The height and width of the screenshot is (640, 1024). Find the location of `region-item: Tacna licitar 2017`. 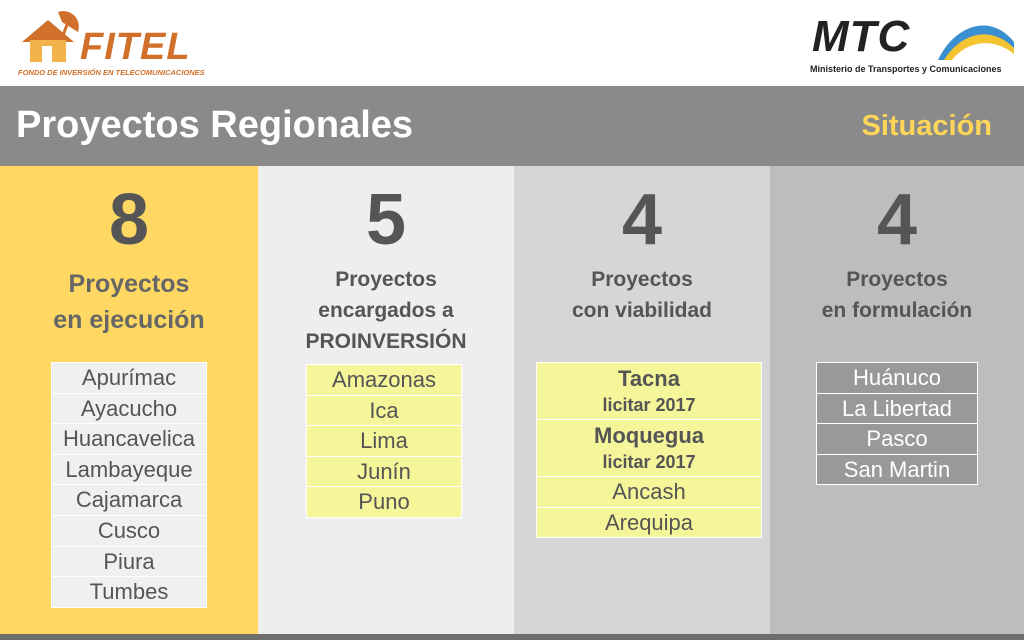

region-item: Tacna licitar 2017 is located at coordinates (649, 391).